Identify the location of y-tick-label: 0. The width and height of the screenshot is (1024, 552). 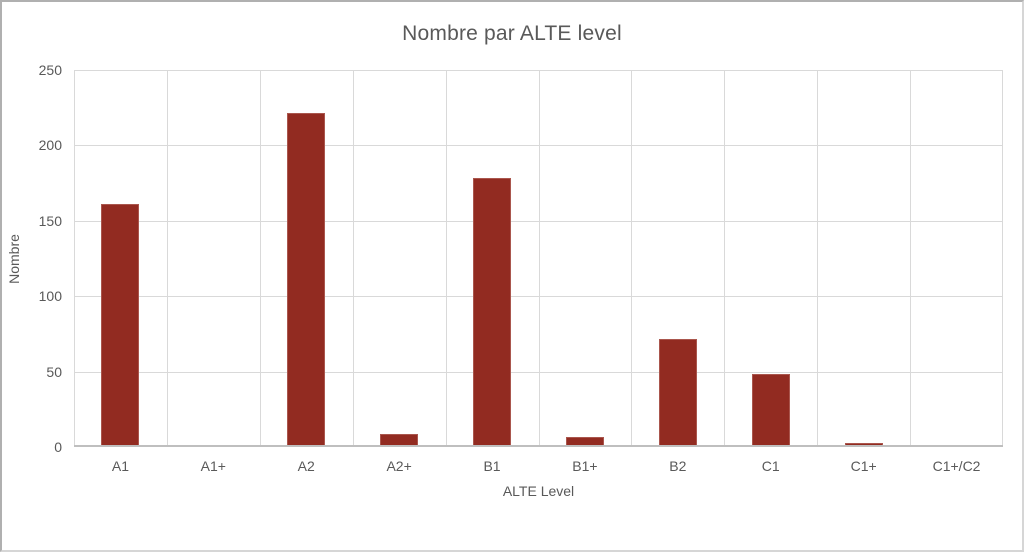
(58, 447).